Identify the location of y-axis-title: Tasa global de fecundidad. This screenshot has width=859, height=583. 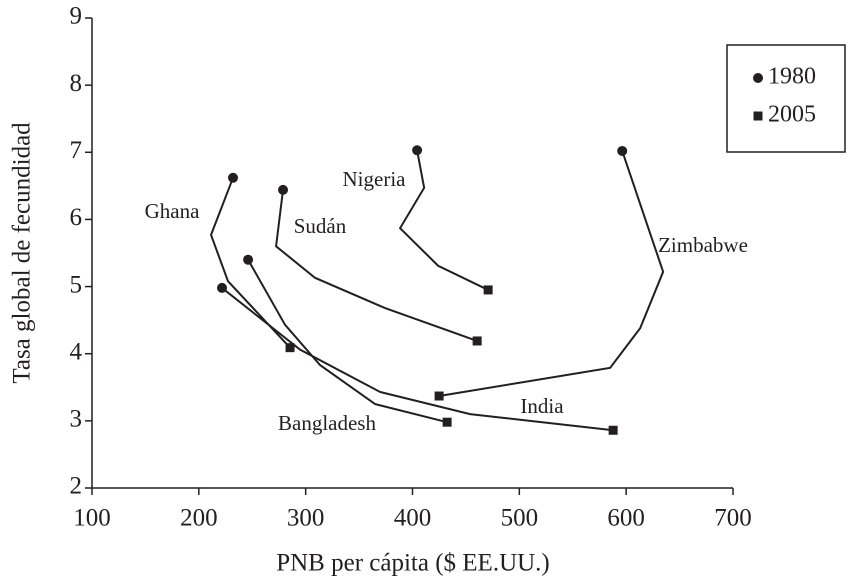
(22, 253).